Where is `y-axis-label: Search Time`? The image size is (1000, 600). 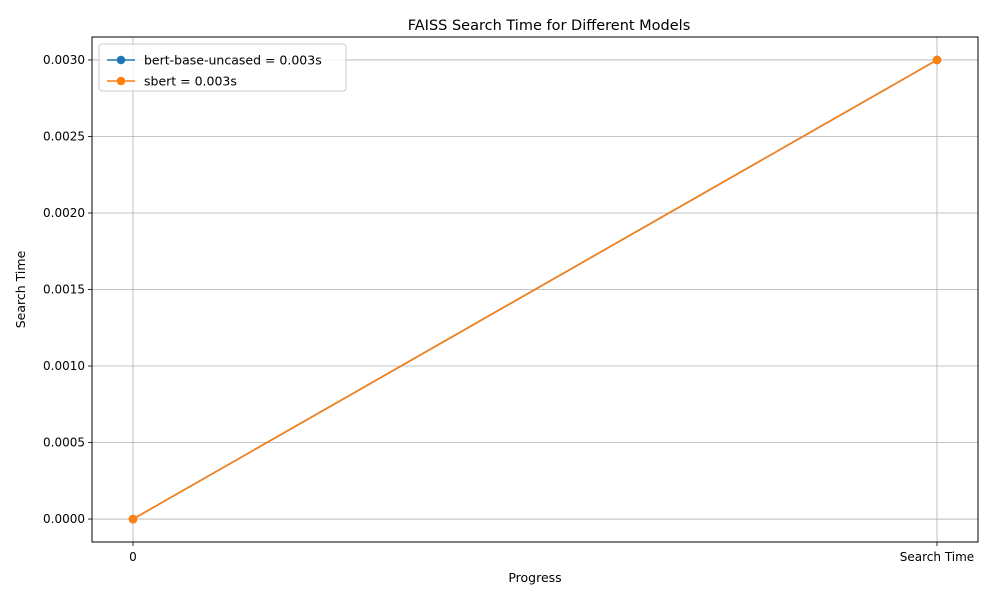
y-axis-label: Search Time is located at coordinates (20, 289).